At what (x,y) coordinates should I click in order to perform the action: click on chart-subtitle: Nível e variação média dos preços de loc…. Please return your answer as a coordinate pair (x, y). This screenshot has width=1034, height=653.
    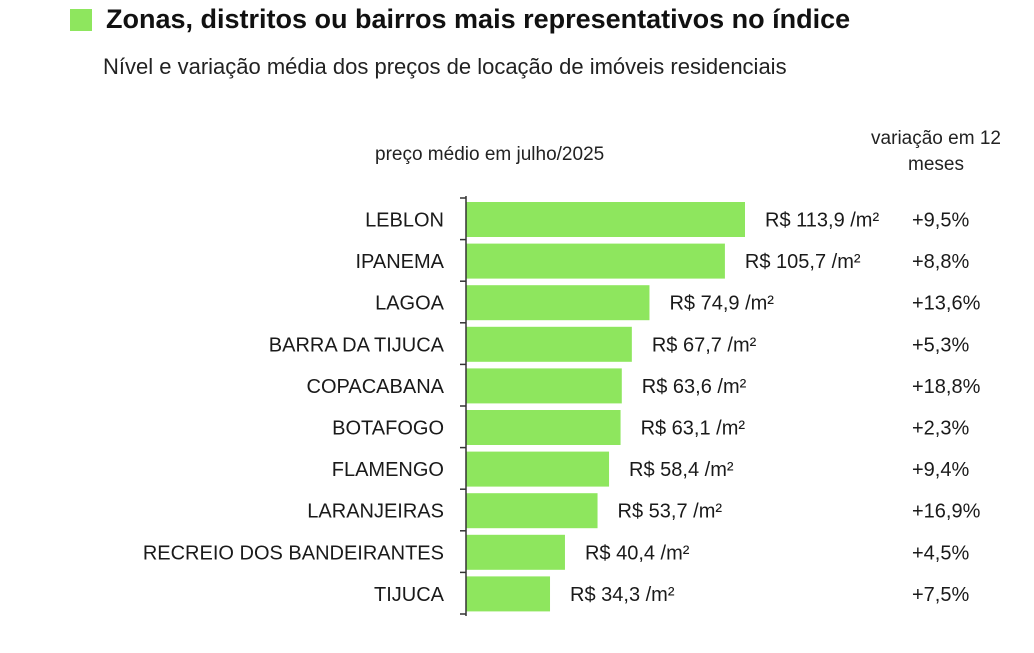
    Looking at the image, I should click on (445, 66).